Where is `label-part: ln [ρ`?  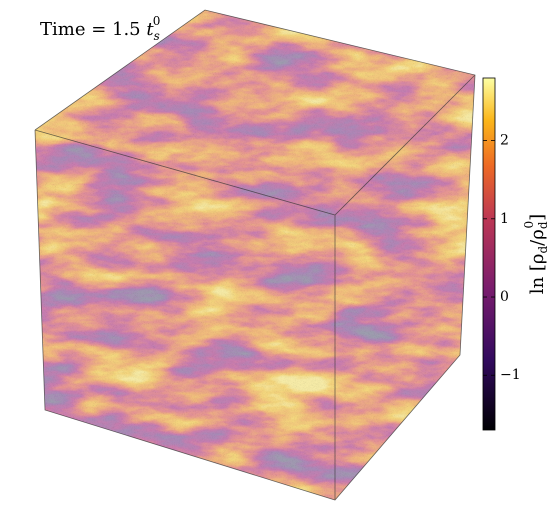
label-part: ln [ρ is located at coordinates (537, 274).